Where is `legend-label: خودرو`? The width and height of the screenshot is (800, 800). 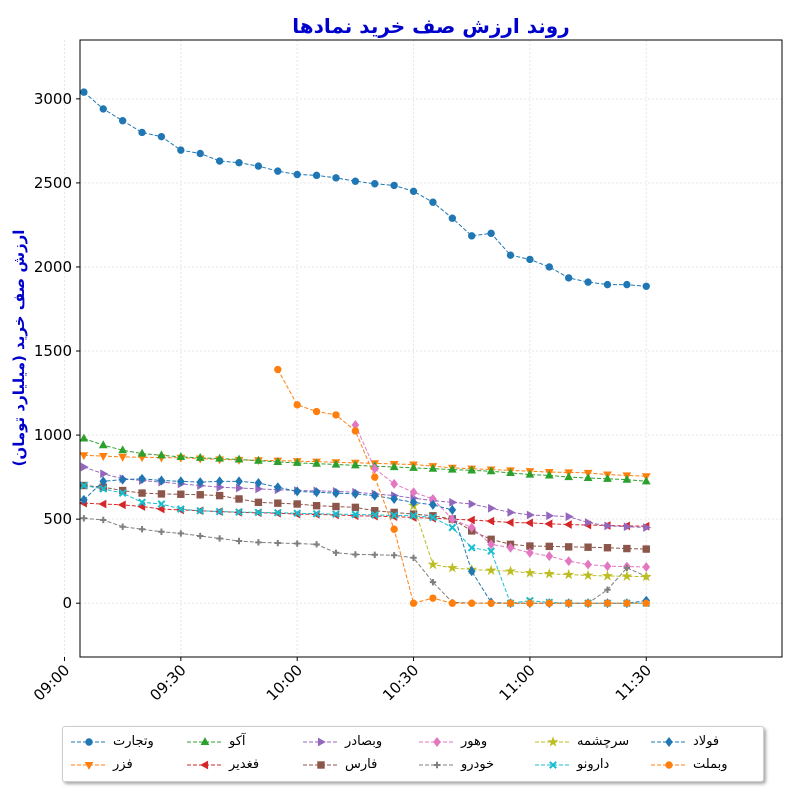
legend-label: خودرو is located at coordinates (478, 764).